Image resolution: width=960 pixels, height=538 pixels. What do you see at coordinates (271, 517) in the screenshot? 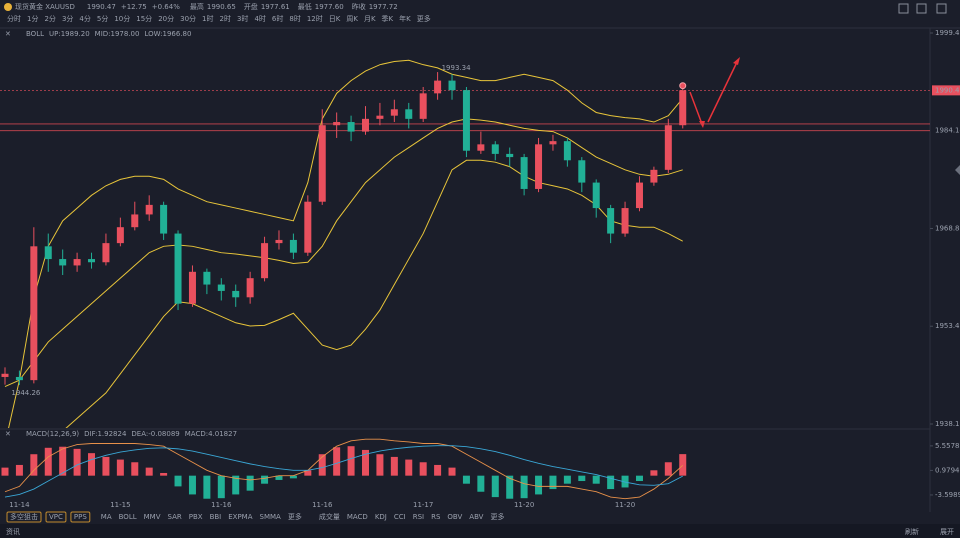
I see `indicator-button: SMMA` at bounding box center [271, 517].